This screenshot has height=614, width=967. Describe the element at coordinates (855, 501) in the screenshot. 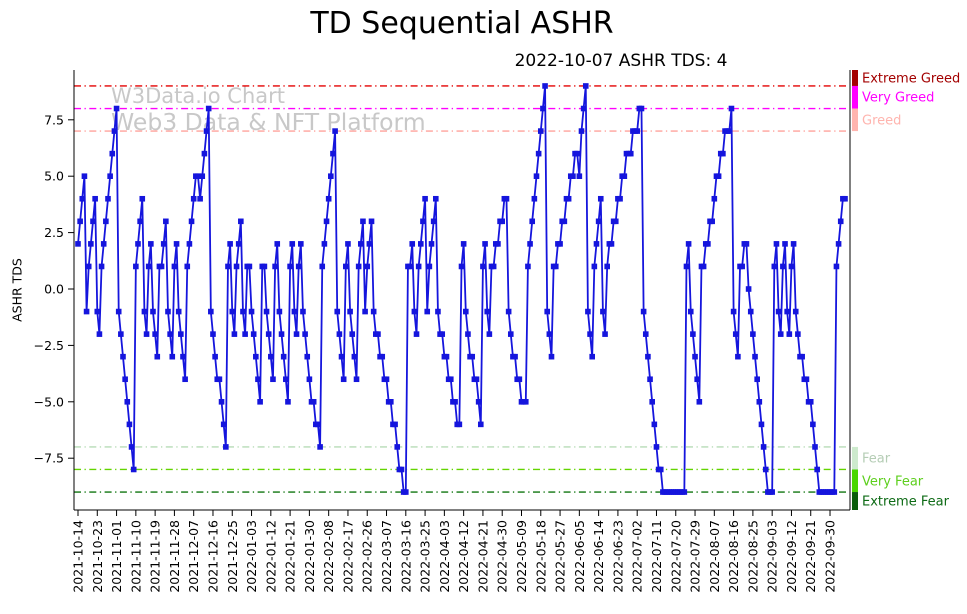

I see `zone-band-extreme-fear` at that location.